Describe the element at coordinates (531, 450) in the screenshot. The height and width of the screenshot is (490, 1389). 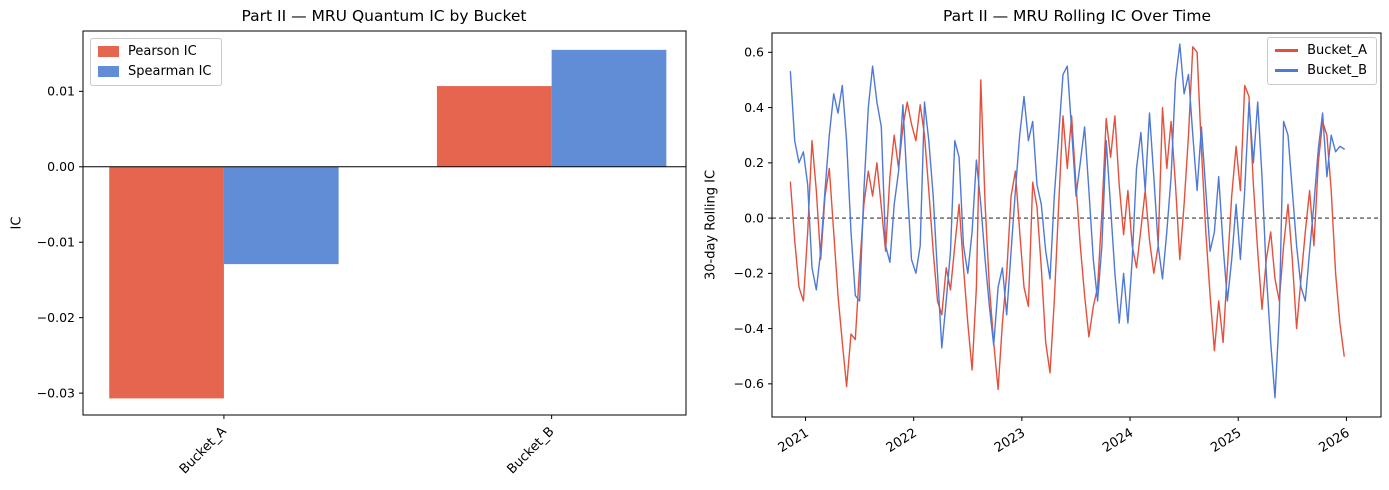
I see `svg-text: Bucket_B` at that location.